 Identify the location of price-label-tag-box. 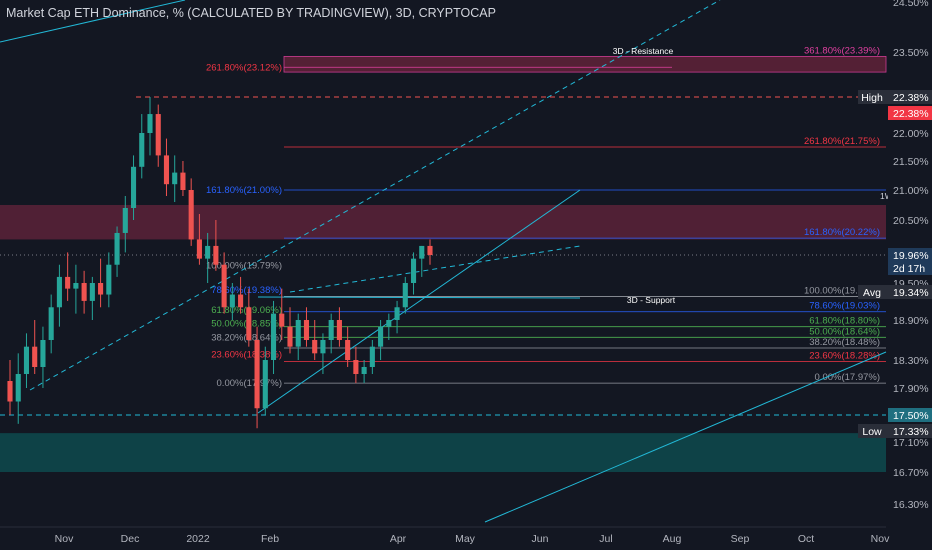
(873, 431).